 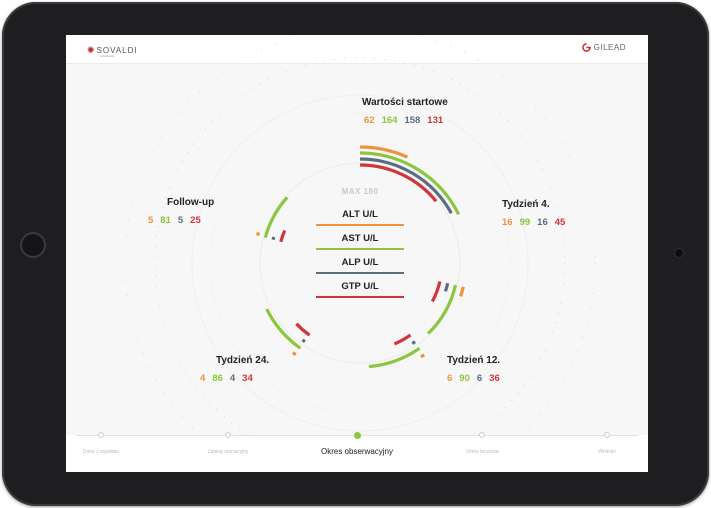 What do you see at coordinates (609, 47) in the screenshot?
I see `brand-right-text: GILEAD` at bounding box center [609, 47].